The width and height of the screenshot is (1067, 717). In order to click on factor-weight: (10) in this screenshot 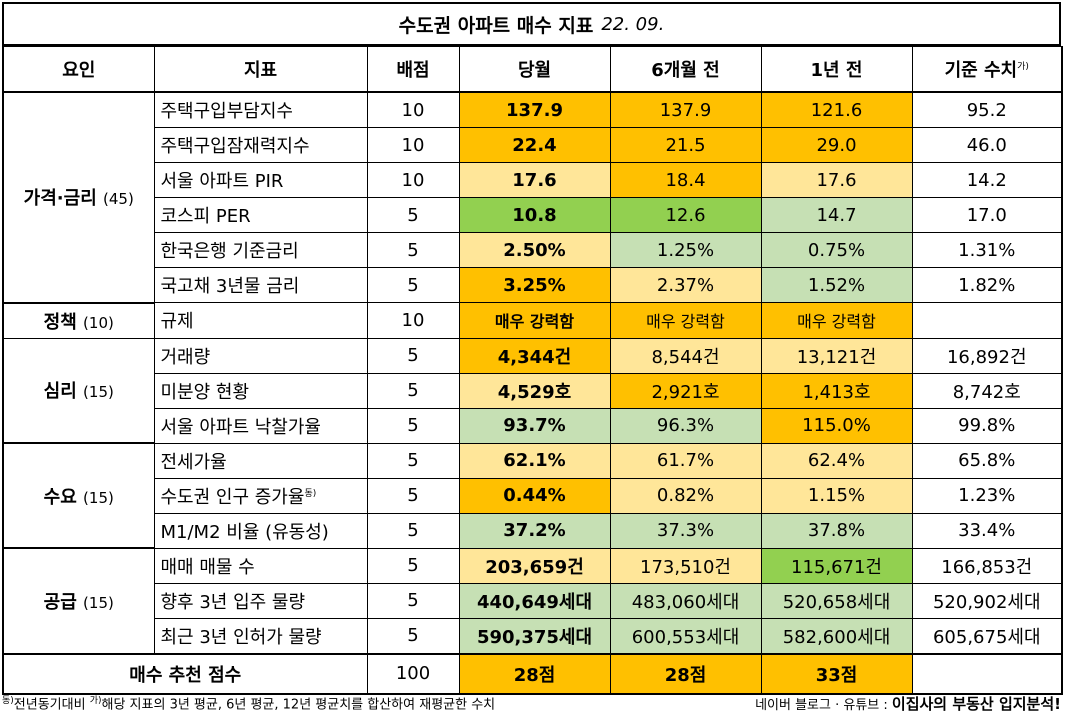, I will do `click(98, 322)`.